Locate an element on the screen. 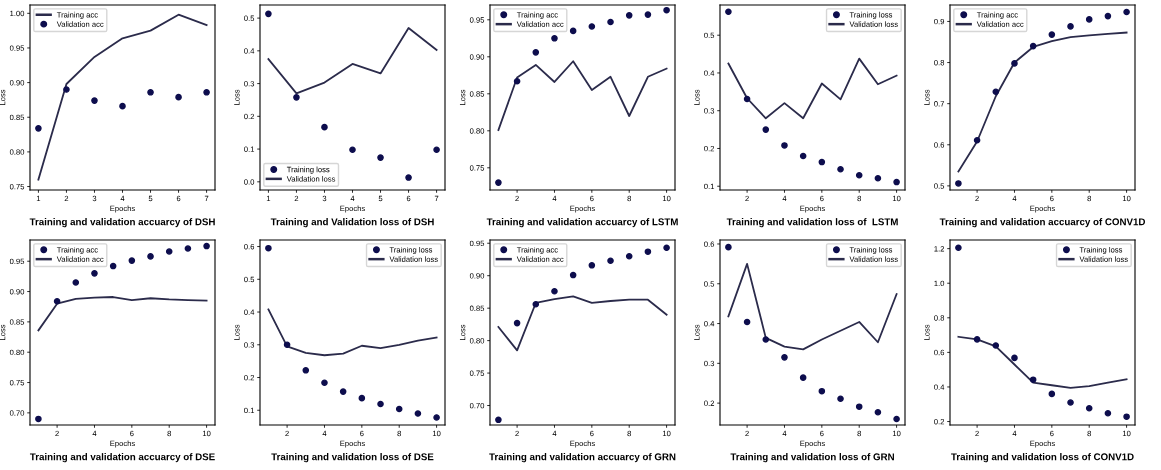  text: Training and validation loss of CONV1D is located at coordinates (1042, 458).